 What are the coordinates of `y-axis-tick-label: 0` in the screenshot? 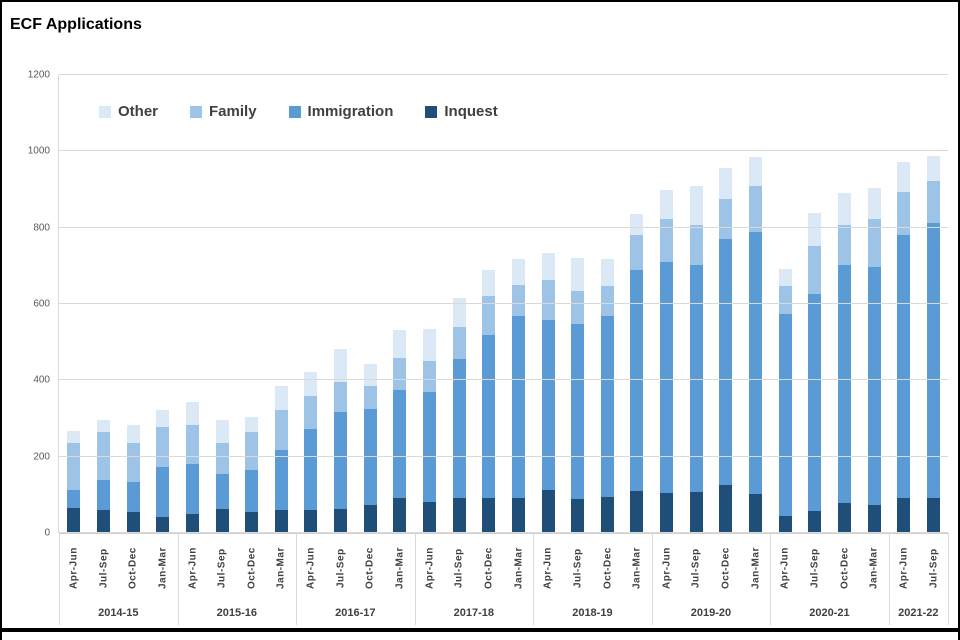 It's located at (47, 533).